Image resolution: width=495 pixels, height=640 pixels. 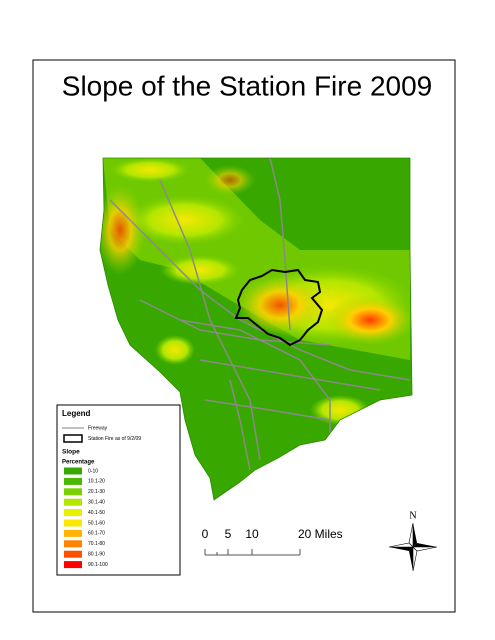 What do you see at coordinates (205, 534) in the screenshot?
I see `scale-label: 0` at bounding box center [205, 534].